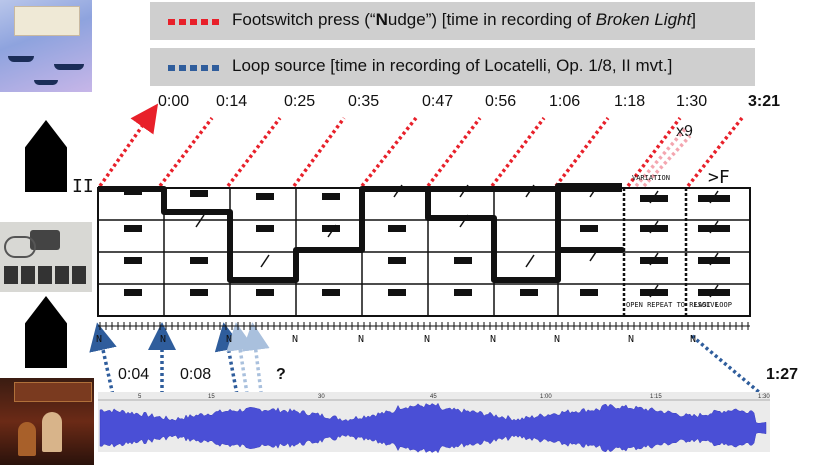  I want to click on last-loop-label: LAST LOOP, so click(713, 305).